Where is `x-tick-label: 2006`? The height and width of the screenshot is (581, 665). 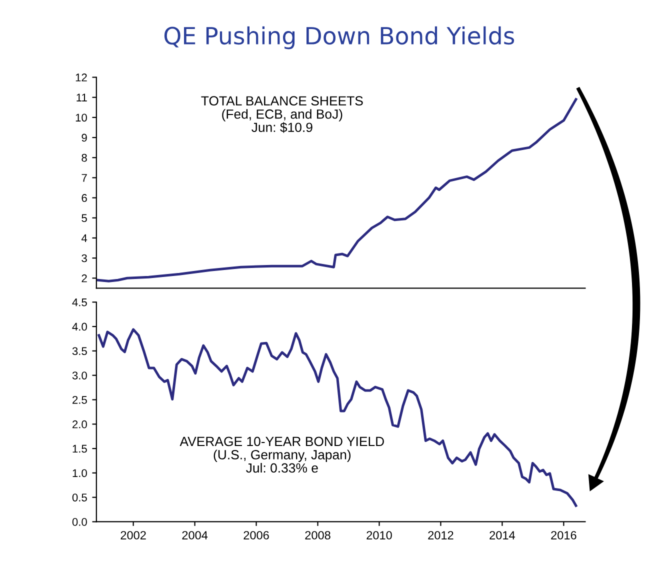 x-tick-label: 2006 is located at coordinates (256, 535).